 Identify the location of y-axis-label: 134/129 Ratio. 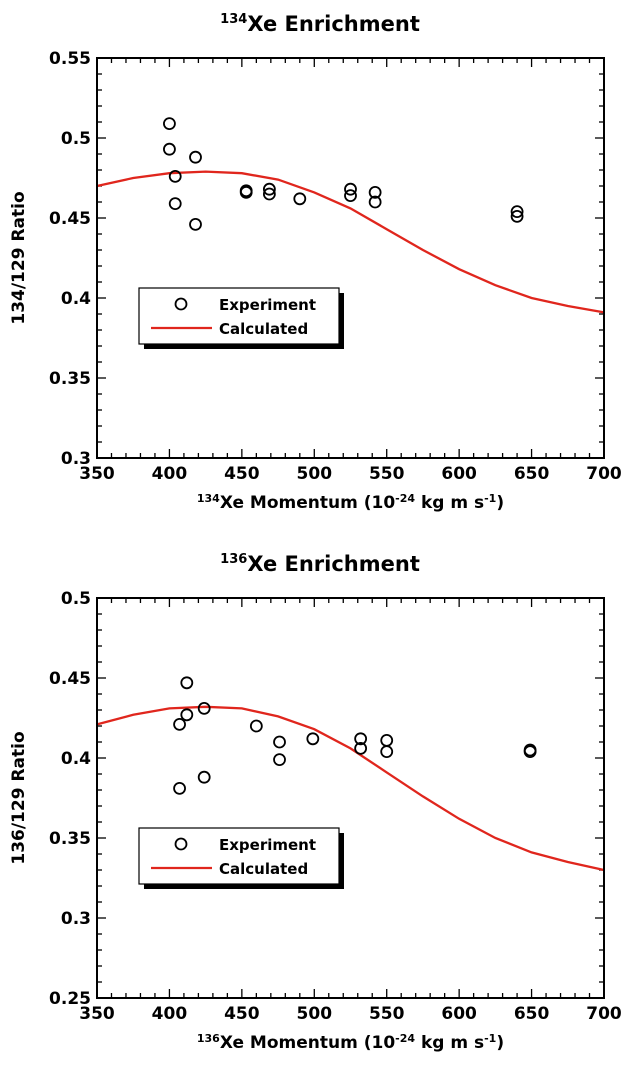
(19, 257).